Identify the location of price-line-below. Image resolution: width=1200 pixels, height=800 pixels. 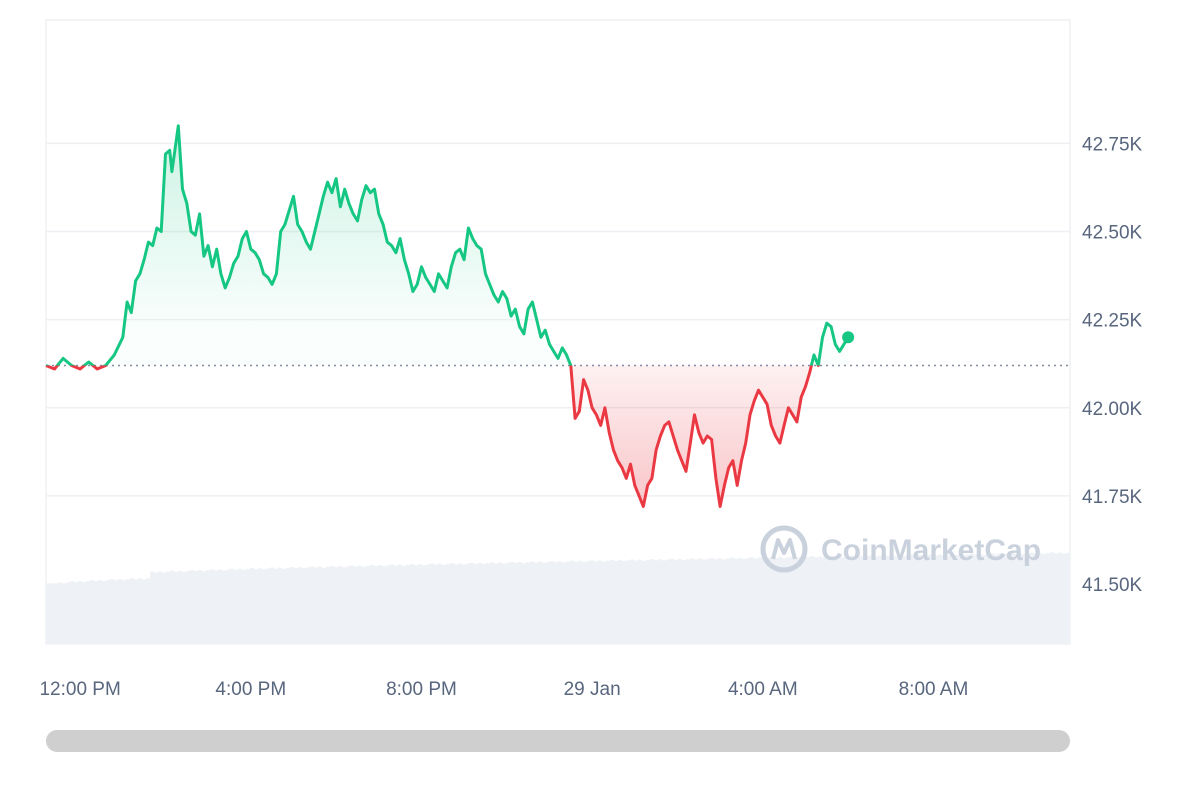
(432, 436).